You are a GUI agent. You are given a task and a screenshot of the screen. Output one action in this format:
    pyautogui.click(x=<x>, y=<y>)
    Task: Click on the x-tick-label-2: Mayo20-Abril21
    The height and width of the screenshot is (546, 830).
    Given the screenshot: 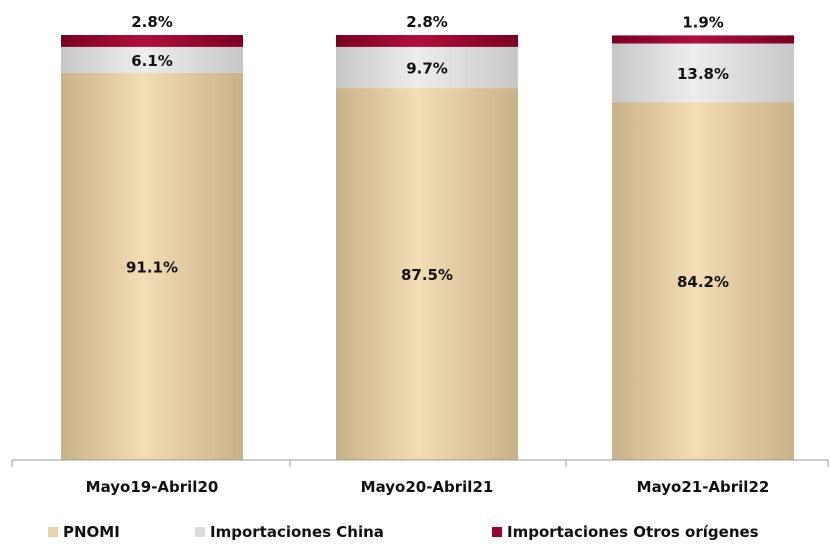 What is the action you would take?
    pyautogui.click(x=427, y=487)
    